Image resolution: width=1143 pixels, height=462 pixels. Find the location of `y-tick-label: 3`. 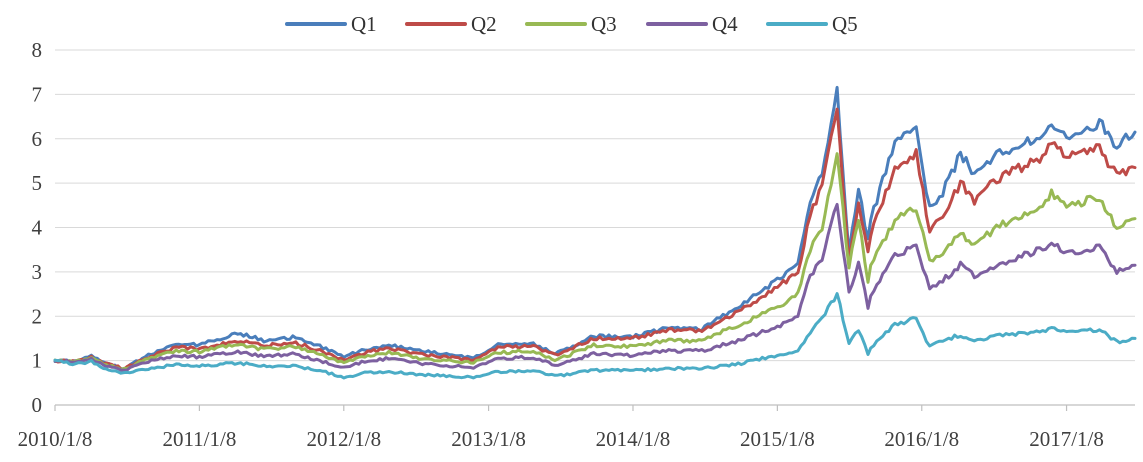

y-tick-label: 3 is located at coordinates (37, 272).